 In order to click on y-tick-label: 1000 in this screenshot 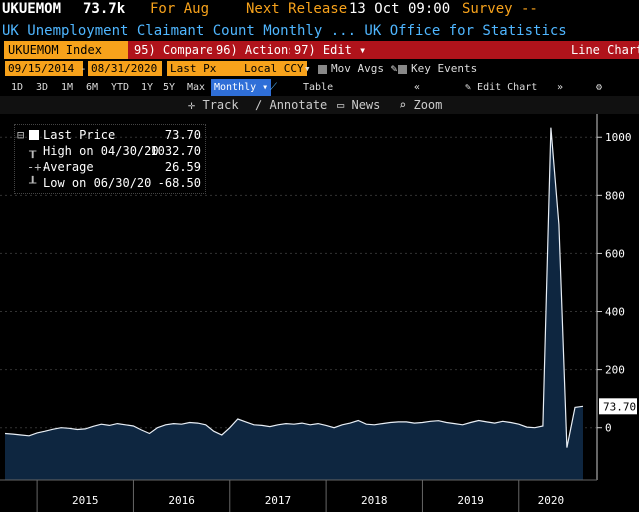, I will do `click(618, 137)`.